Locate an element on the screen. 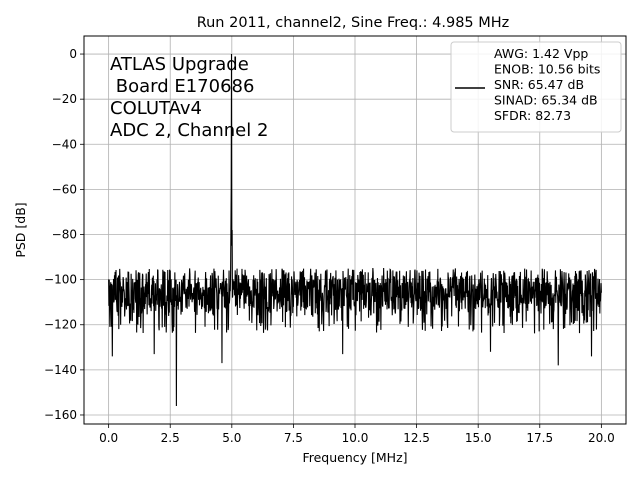  x-tick-label: 17.5 is located at coordinates (539, 438).